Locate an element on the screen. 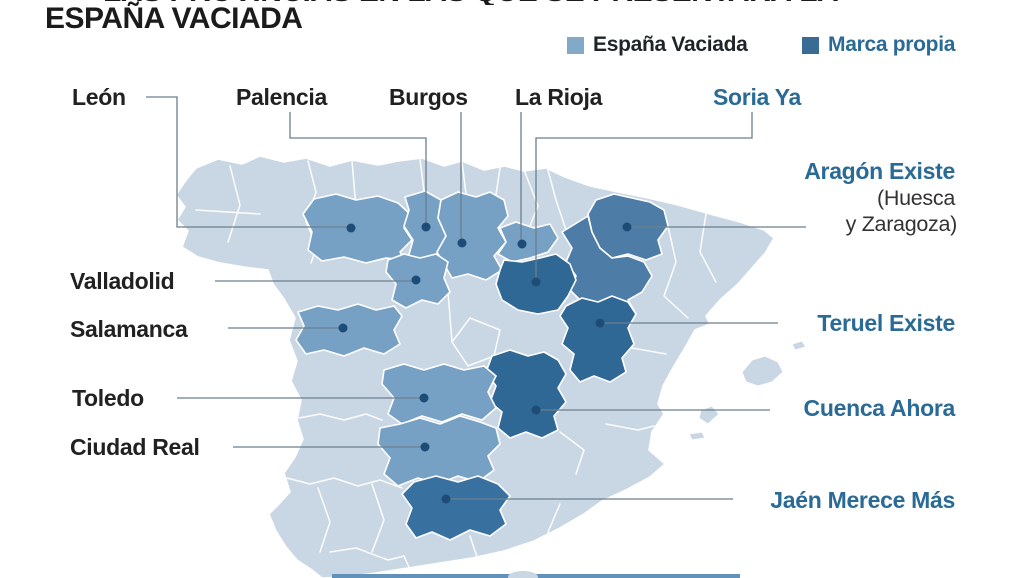 This screenshot has width=1028, height=578. label-salamanca: Salamanca is located at coordinates (129, 329).